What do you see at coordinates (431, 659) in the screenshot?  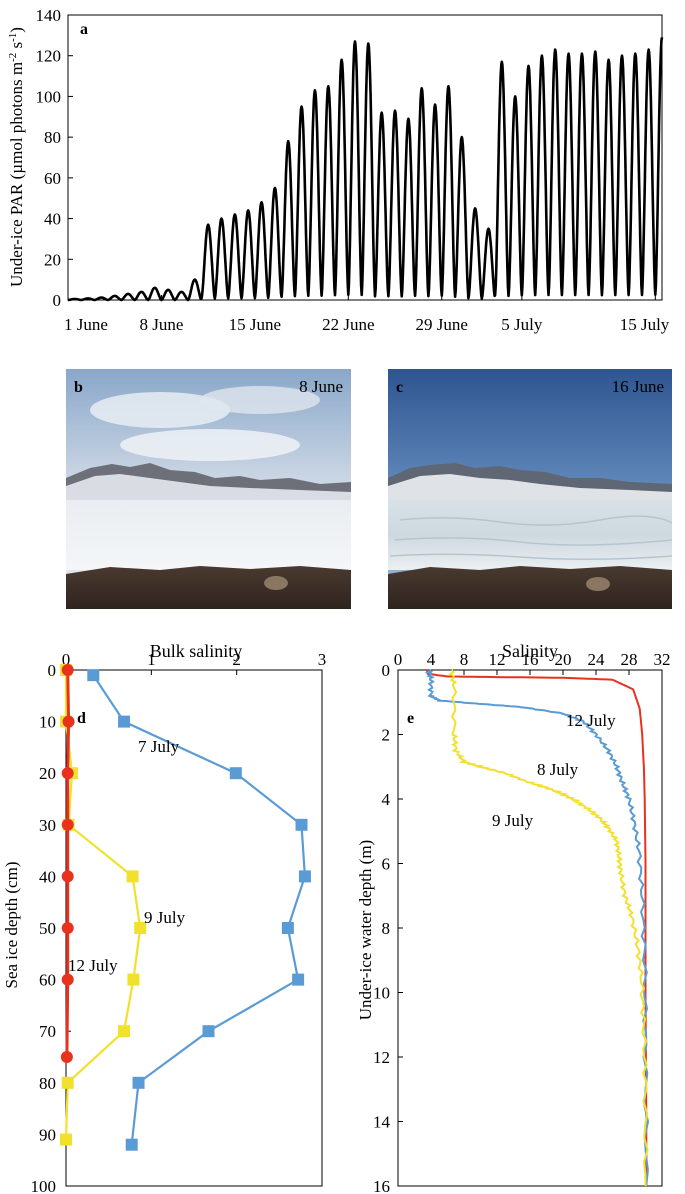 I see `x-tick-label: 4` at bounding box center [431, 659].